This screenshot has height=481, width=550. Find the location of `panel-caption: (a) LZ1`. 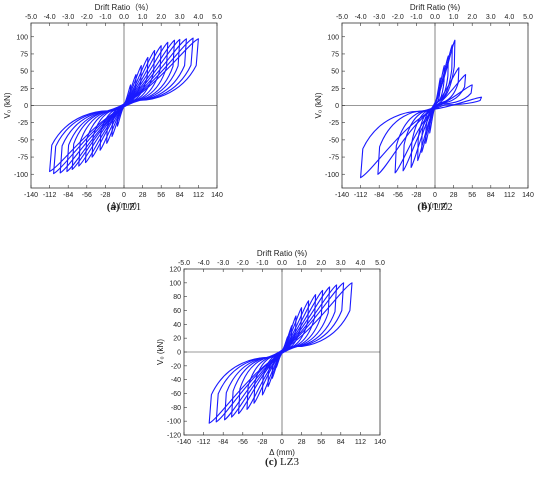

panel-caption: (a) LZ1 is located at coordinates (124, 207).